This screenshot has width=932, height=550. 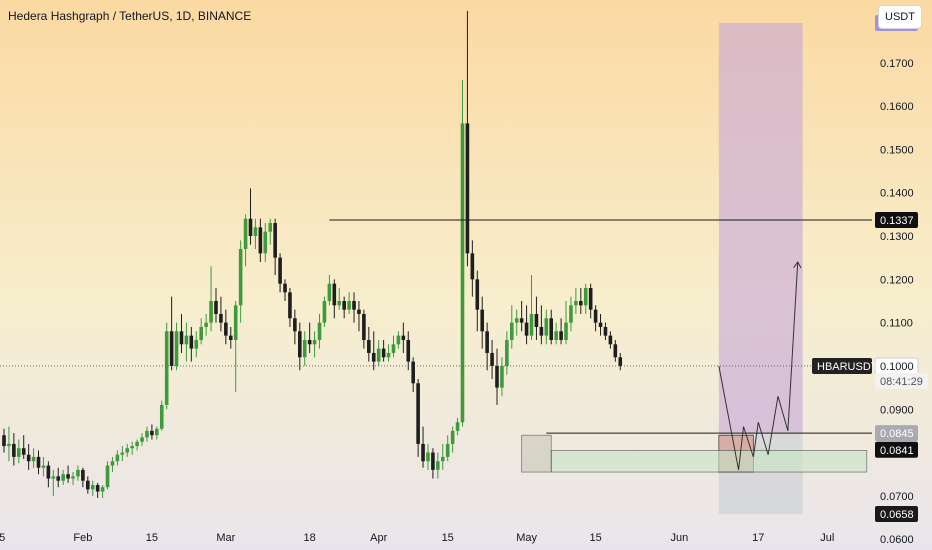 I want to click on projection-path, so click(x=758, y=365).